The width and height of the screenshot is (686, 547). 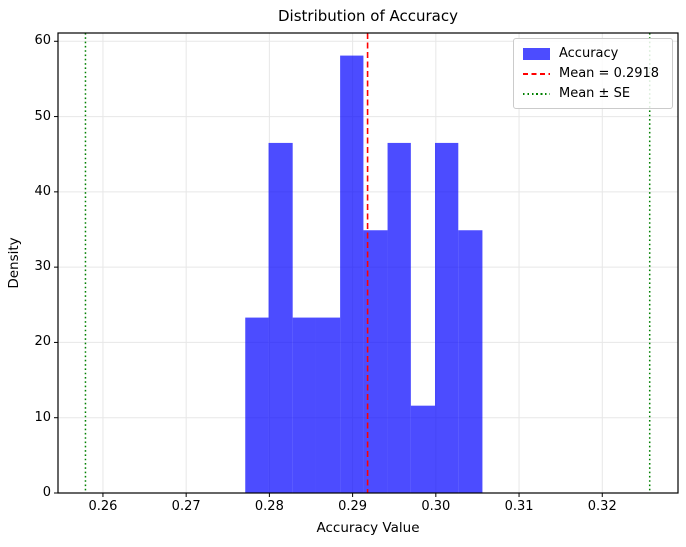 I want to click on y-tick-label: 10, so click(x=42, y=417).